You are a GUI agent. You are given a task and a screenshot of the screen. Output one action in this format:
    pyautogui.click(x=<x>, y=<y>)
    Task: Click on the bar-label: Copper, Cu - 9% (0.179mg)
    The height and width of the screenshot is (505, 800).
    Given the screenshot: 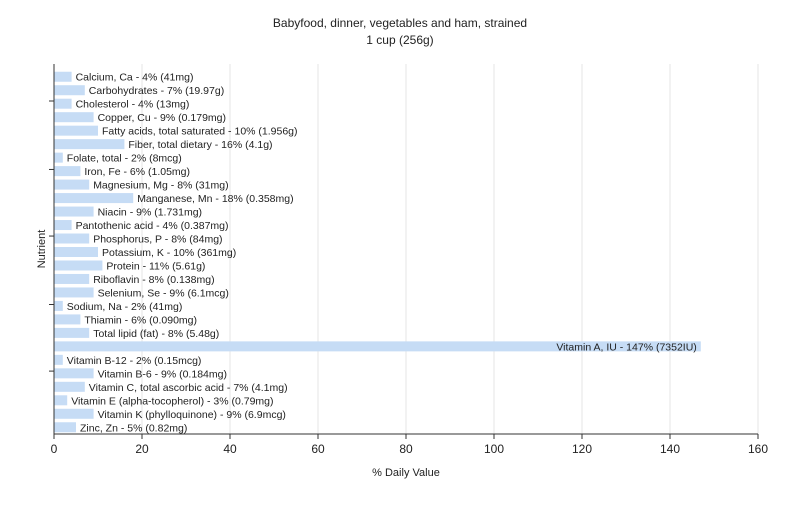 What is the action you would take?
    pyautogui.click(x=162, y=118)
    